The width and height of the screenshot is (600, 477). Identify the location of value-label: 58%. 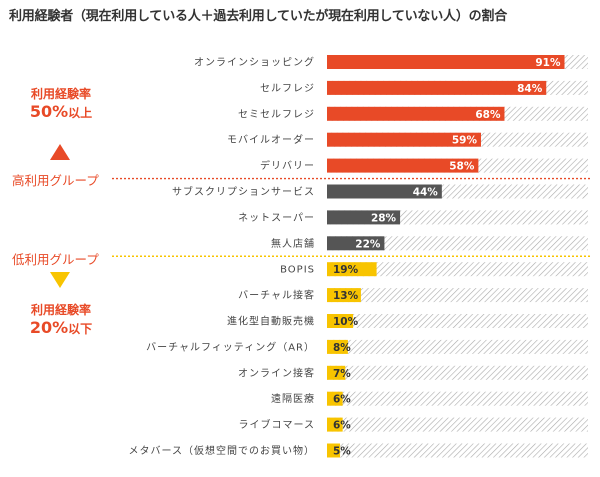
(462, 167).